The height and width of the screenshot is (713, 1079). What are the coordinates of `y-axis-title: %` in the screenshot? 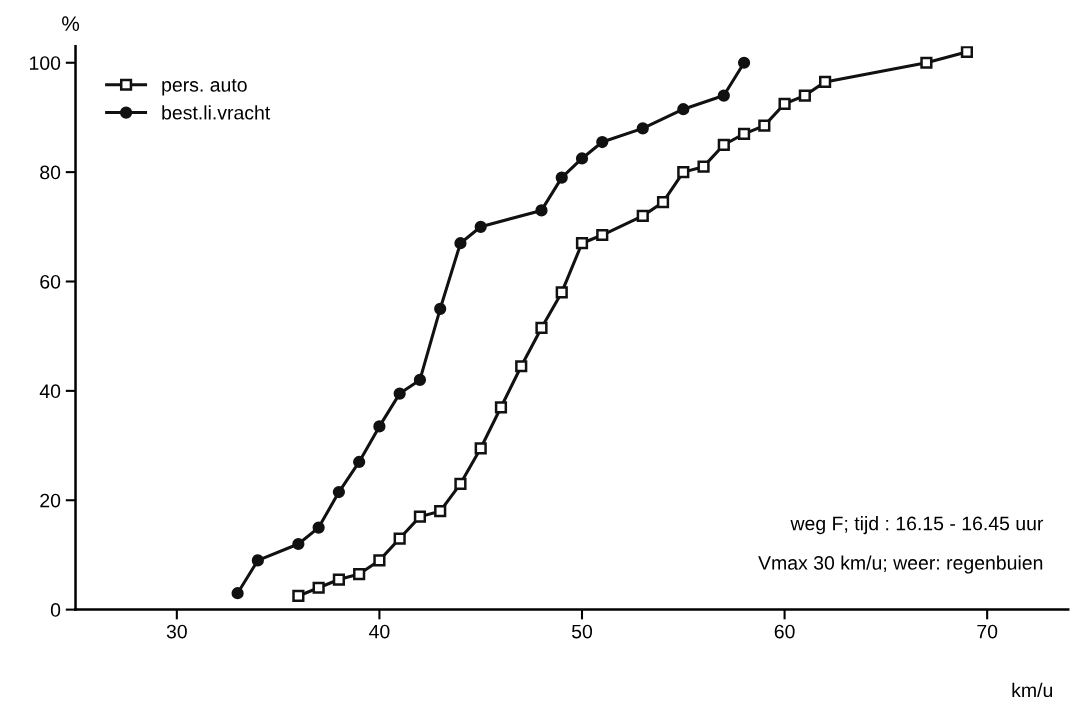 It's located at (71, 23).